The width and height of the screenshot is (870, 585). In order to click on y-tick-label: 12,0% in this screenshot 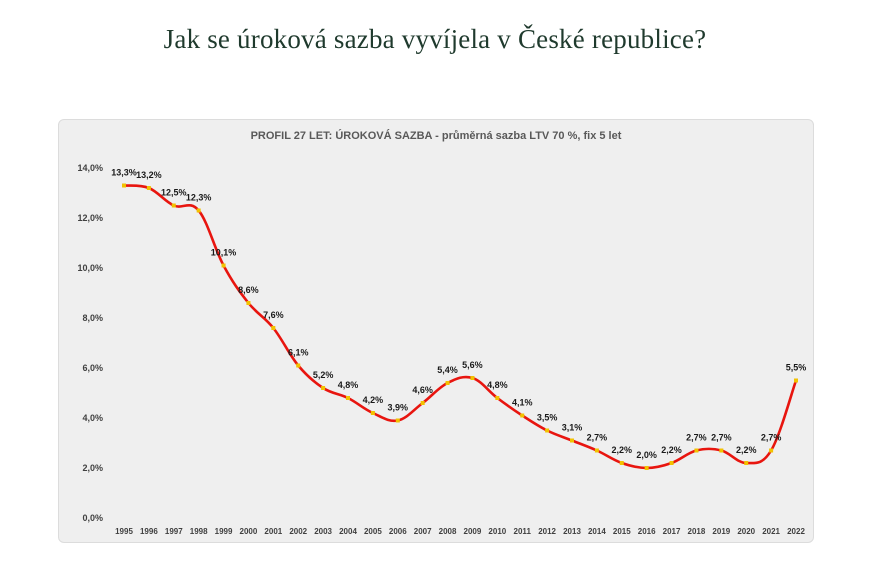, I will do `click(90, 218)`.